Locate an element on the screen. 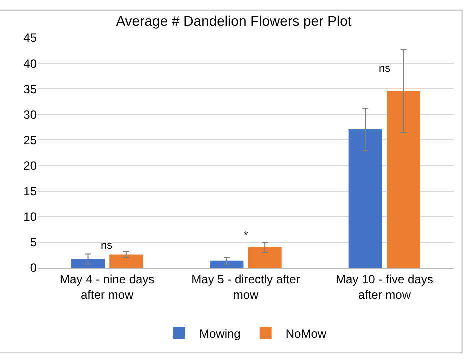  y-tick-label: 35 is located at coordinates (31, 89).